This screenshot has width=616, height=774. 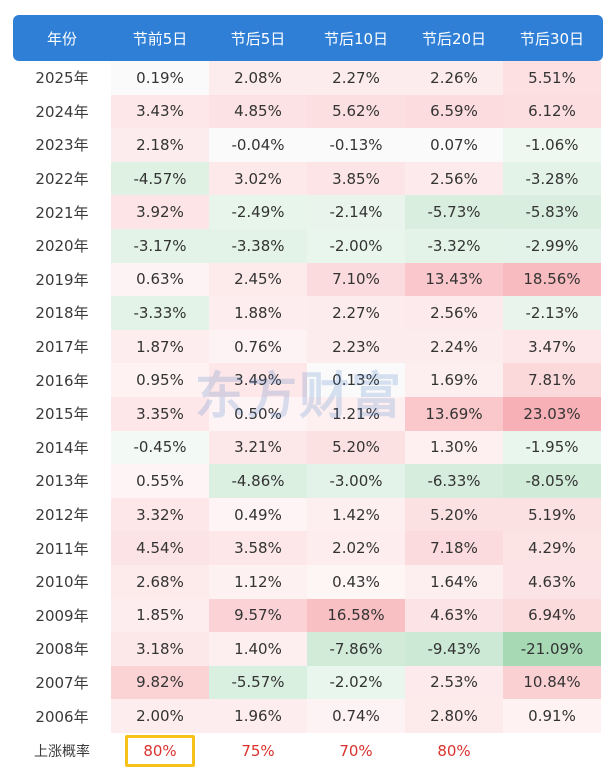 What do you see at coordinates (454, 111) in the screenshot?
I see `heatmap-cell: 6.59%` at bounding box center [454, 111].